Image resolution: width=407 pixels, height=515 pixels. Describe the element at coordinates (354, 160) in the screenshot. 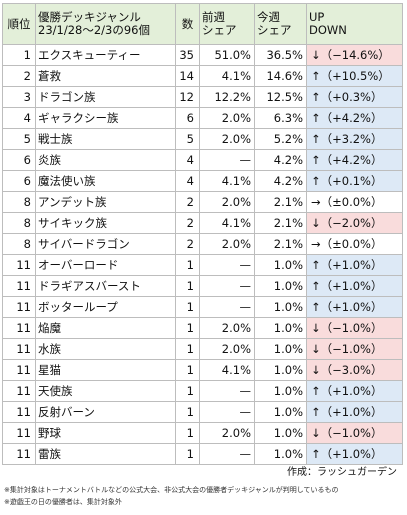

I see `trend-cell: ↑（+4.2%）` at that location.